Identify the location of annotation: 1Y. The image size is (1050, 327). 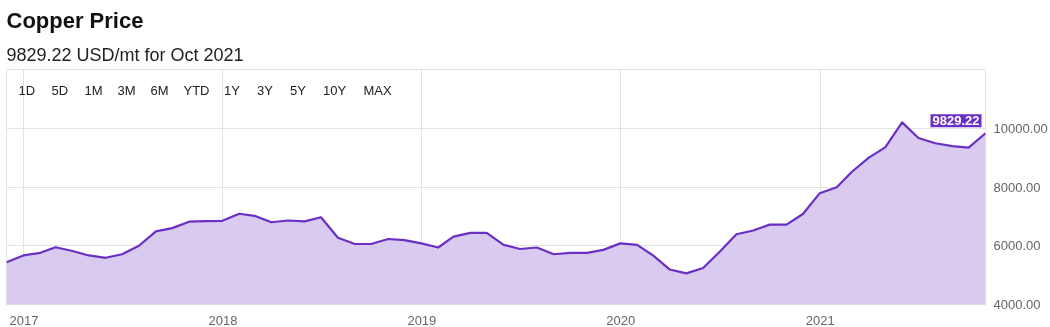
(232, 90).